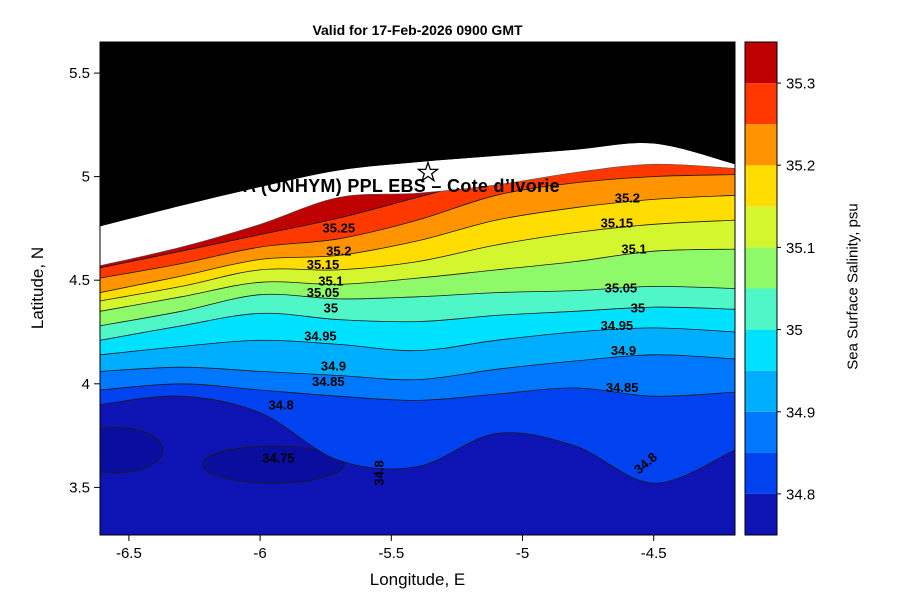  I want to click on colorbar-tick-label: 35.3, so click(800, 84).